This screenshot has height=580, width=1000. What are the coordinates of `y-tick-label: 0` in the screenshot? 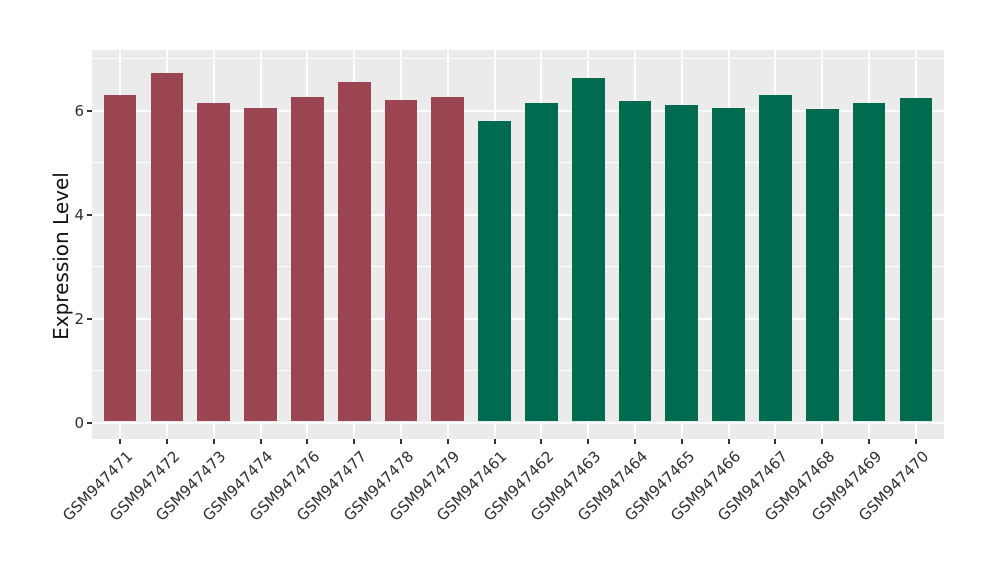 It's located at (79, 423).